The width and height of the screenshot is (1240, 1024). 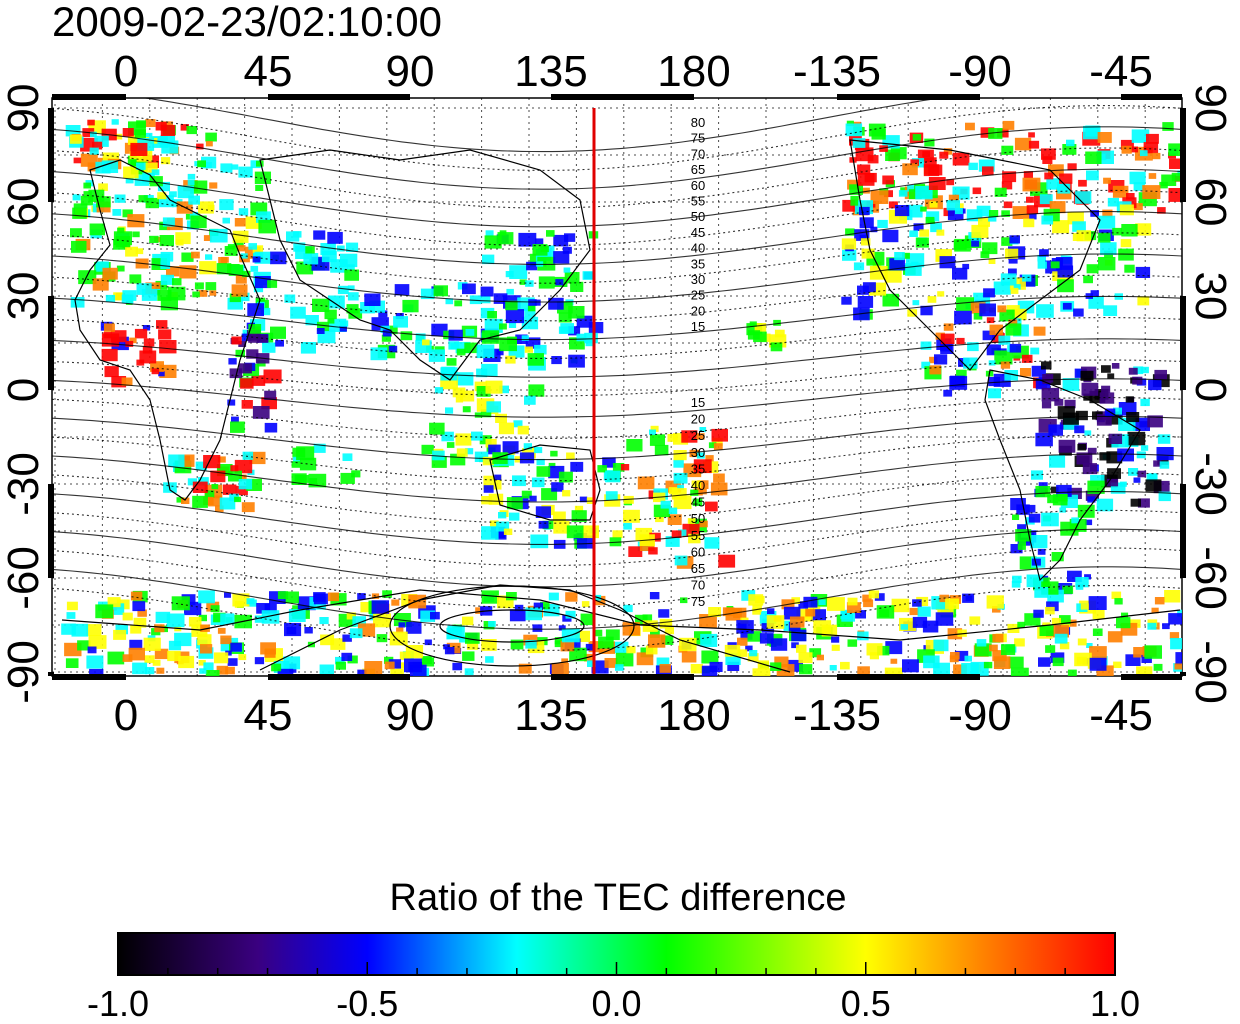 I want to click on bottom-lon-tick: 90, so click(x=410, y=715).